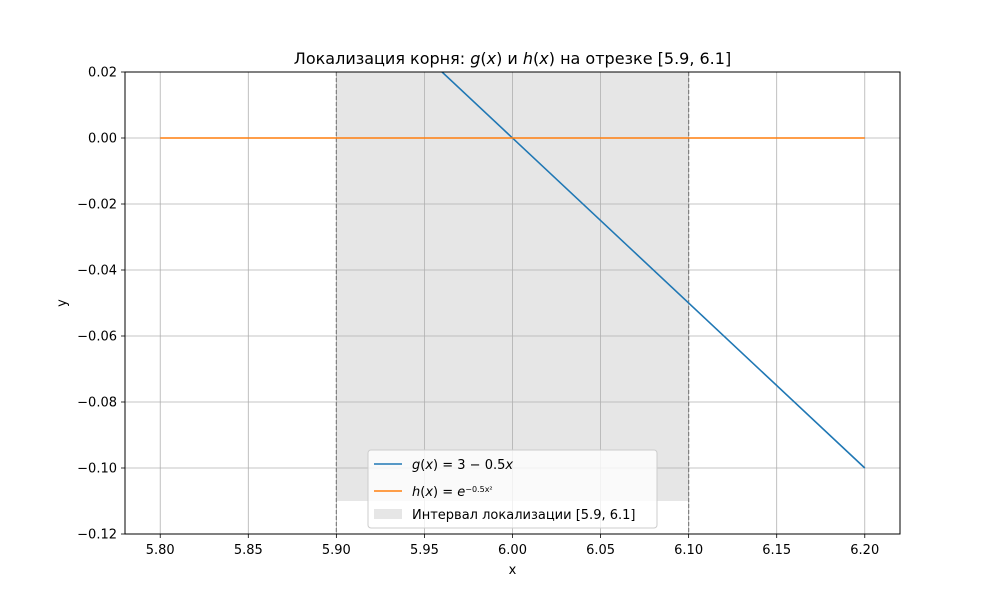  What do you see at coordinates (102, 139) in the screenshot?
I see `y-tick-label: 0.00` at bounding box center [102, 139].